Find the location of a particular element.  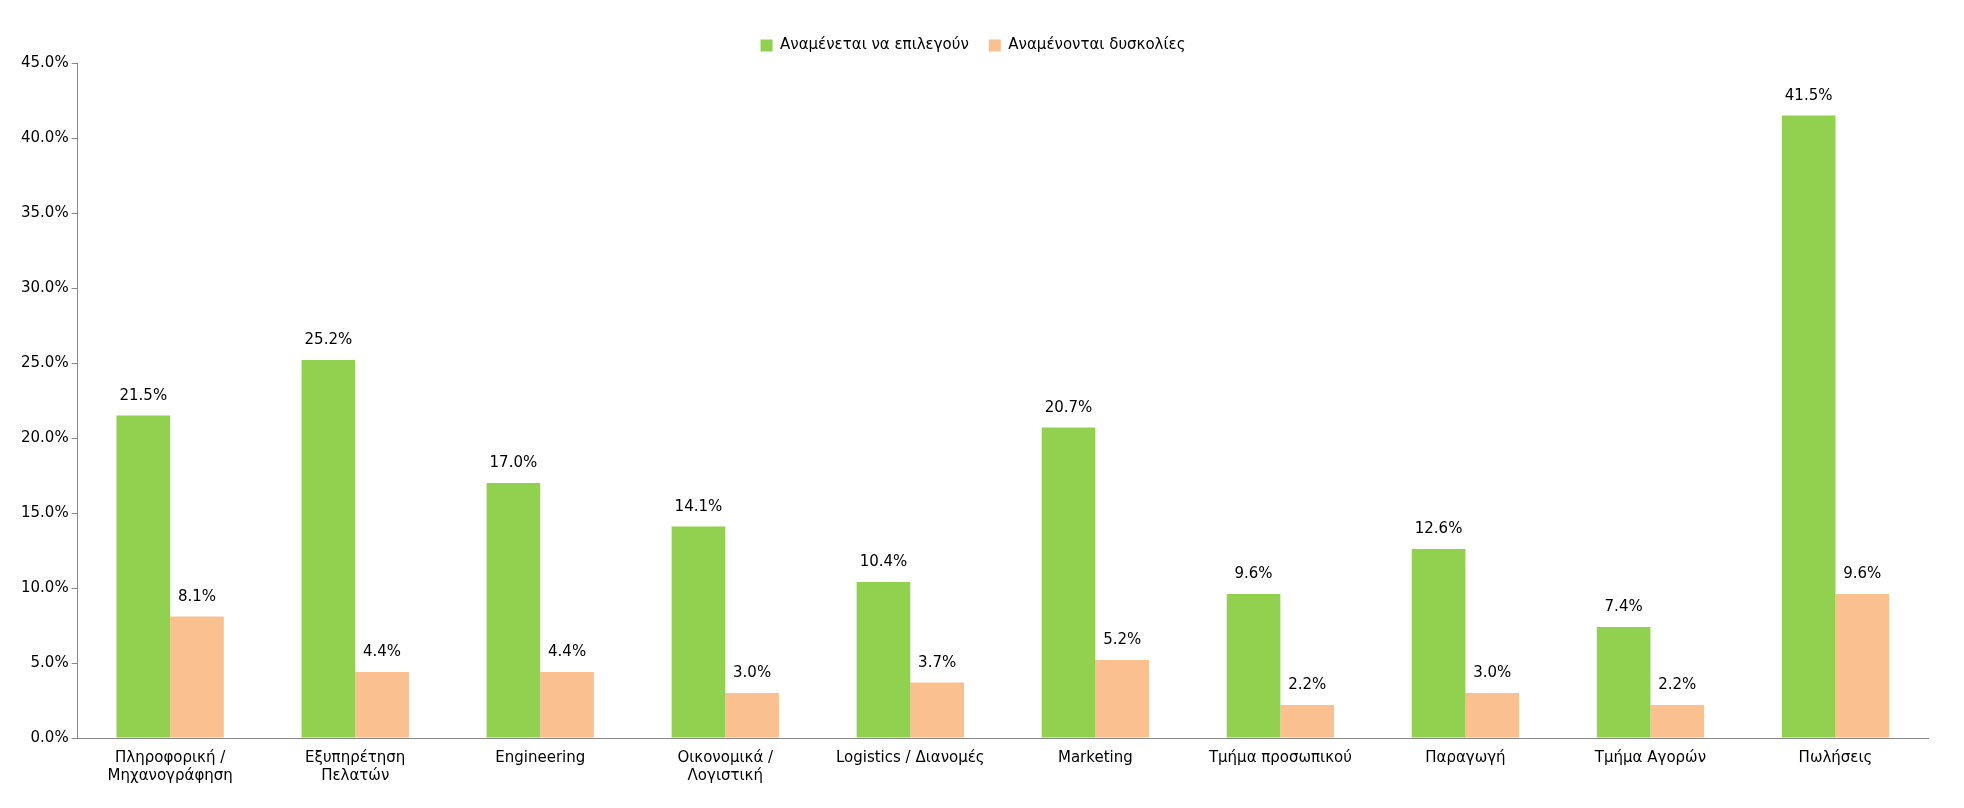

data-label: 10.4% is located at coordinates (883, 561).